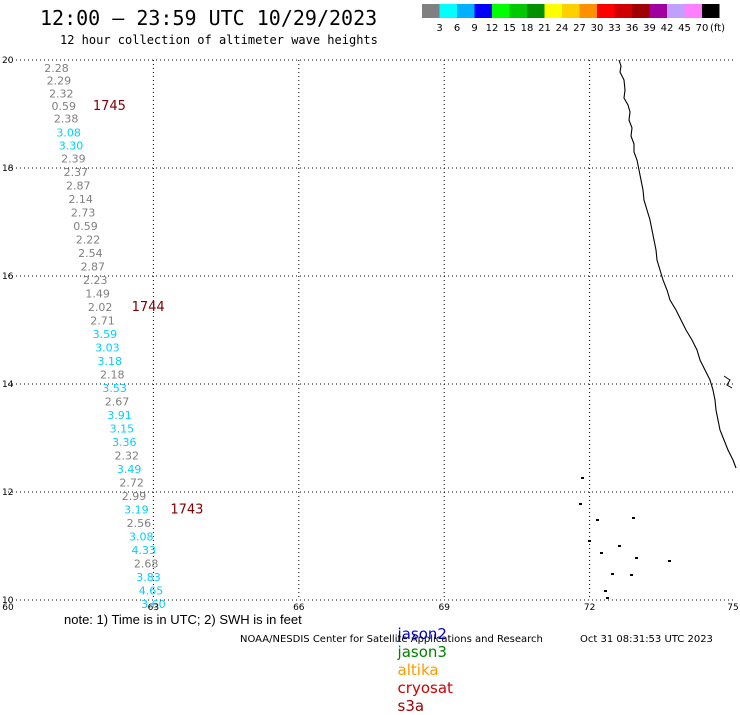 The image size is (740, 715). What do you see at coordinates (646, 639) in the screenshot?
I see `footer-timestamp: Oct 31 08:31:53 UTC 2023` at bounding box center [646, 639].